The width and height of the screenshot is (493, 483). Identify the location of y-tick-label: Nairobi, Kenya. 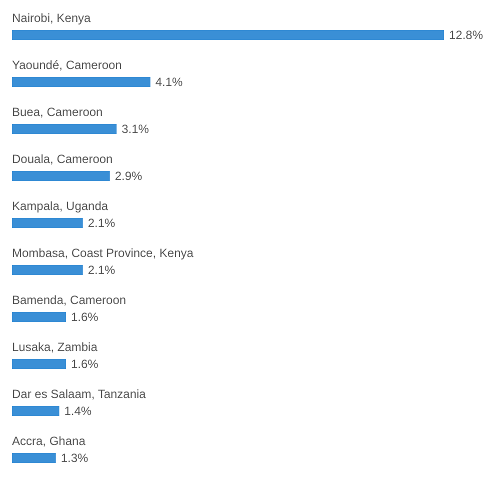
(52, 18).